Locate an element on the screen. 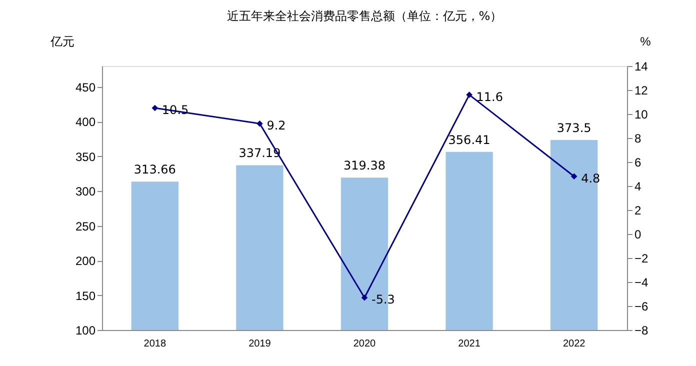 The image size is (696, 366). data-label: 11.6 is located at coordinates (490, 97).